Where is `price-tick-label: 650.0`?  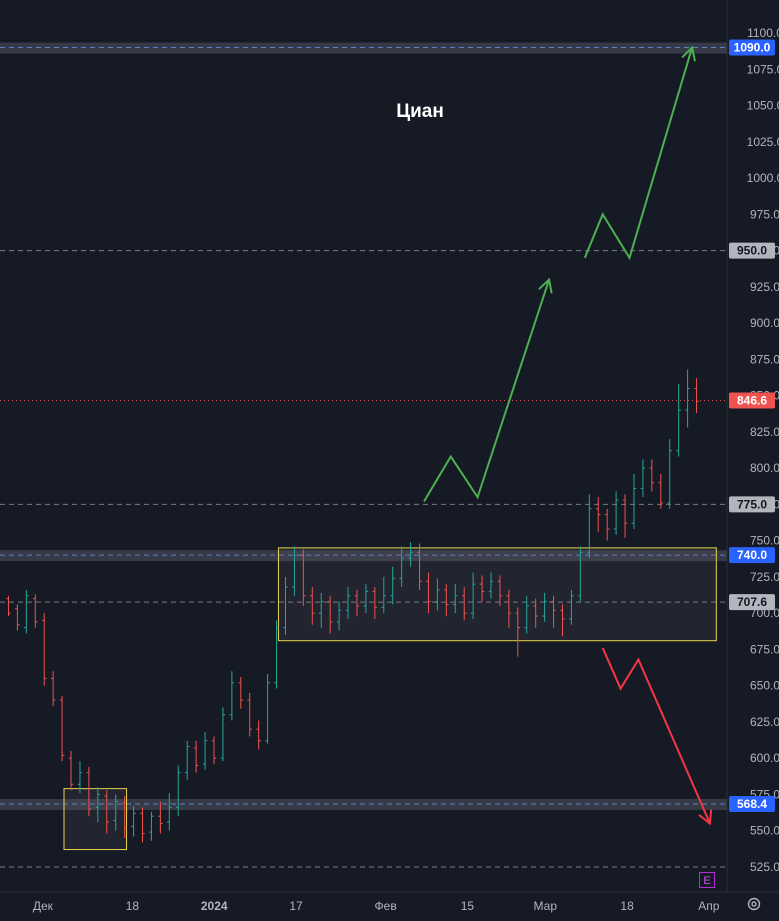
price-tick-label: 650.0 is located at coordinates (764, 686).